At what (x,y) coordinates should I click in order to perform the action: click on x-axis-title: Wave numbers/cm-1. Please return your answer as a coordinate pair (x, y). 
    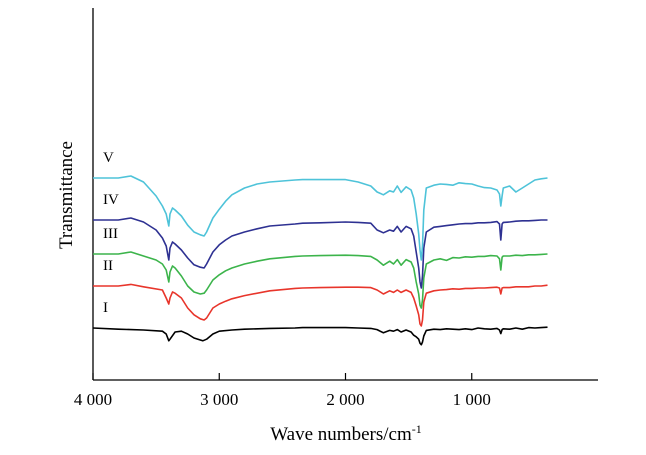
    Looking at the image, I should click on (345, 433).